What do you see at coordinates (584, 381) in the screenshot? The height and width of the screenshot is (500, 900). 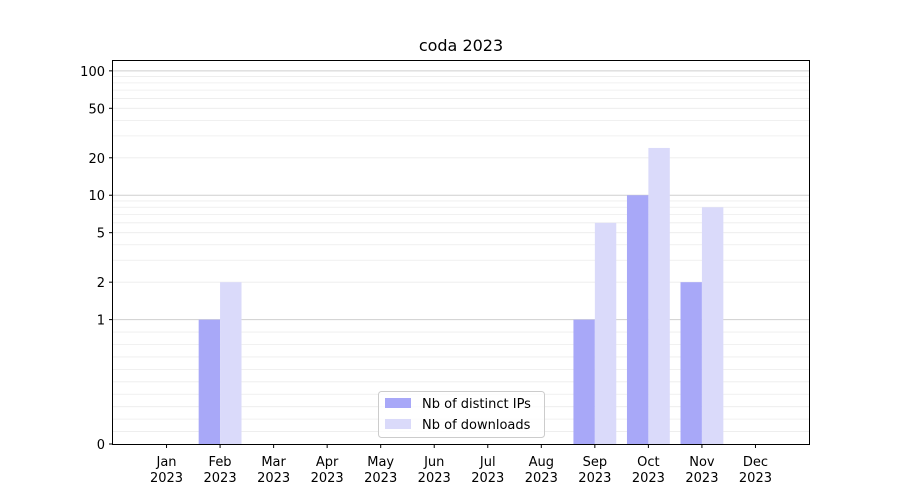 I see `bar-distinct-ips-sep` at bounding box center [584, 381].